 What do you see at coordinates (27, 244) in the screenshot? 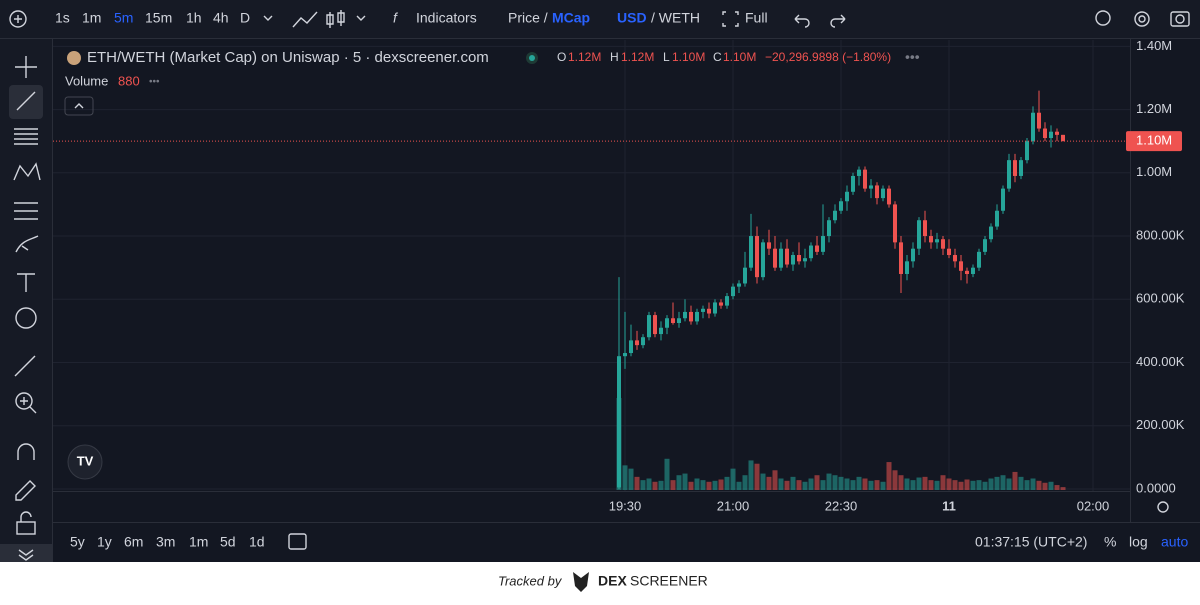
I see `brush-tool` at bounding box center [27, 244].